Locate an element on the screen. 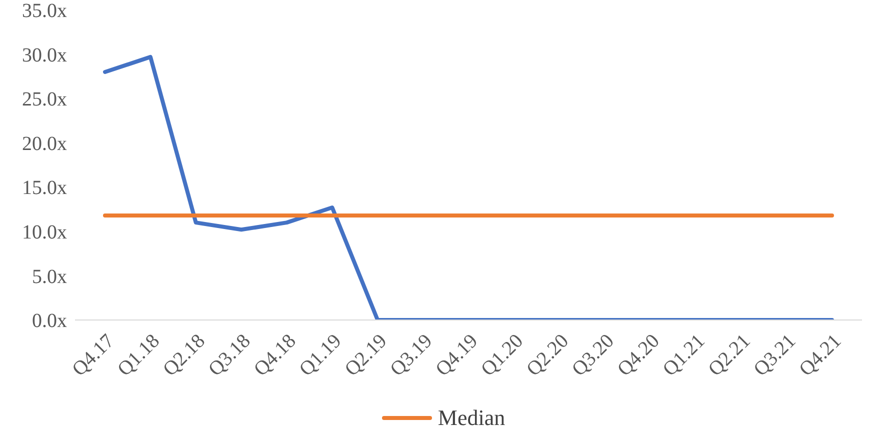  y-tick-label: 35.0x is located at coordinates (44, 11).